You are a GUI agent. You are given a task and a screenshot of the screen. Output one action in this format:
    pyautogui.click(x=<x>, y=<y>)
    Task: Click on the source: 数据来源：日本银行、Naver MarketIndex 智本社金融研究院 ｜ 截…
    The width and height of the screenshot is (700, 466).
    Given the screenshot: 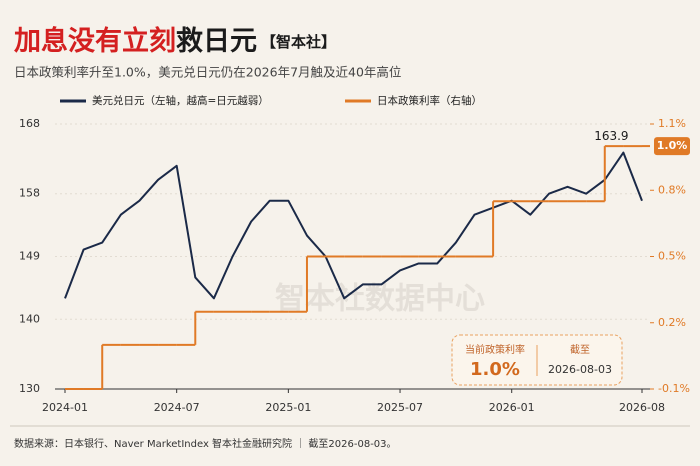 What is the action you would take?
    pyautogui.click(x=205, y=443)
    